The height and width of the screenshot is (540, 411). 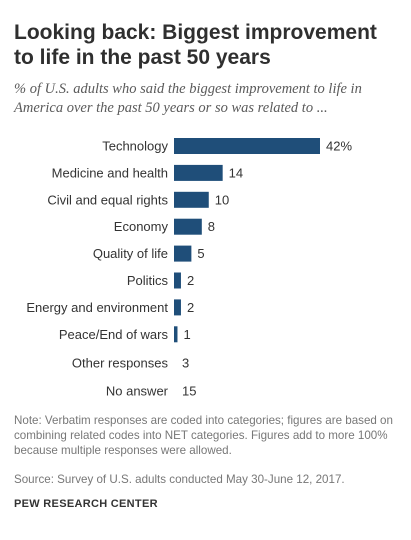 What do you see at coordinates (211, 226) in the screenshot?
I see `value-label: 8` at bounding box center [211, 226].